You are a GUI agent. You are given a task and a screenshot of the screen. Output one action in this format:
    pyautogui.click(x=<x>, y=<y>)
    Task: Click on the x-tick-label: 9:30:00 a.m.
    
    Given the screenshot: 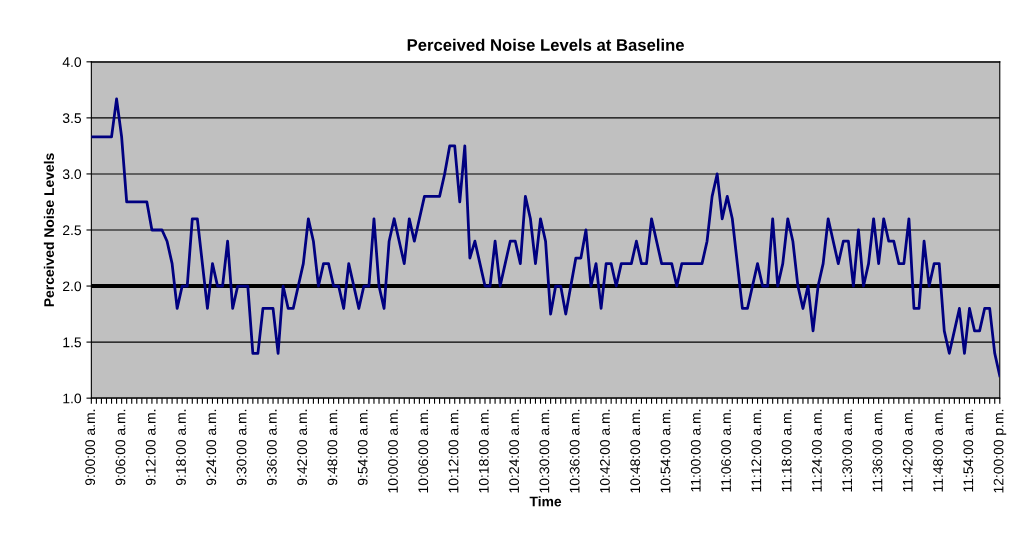 What is the action you would take?
    pyautogui.click(x=241, y=447)
    